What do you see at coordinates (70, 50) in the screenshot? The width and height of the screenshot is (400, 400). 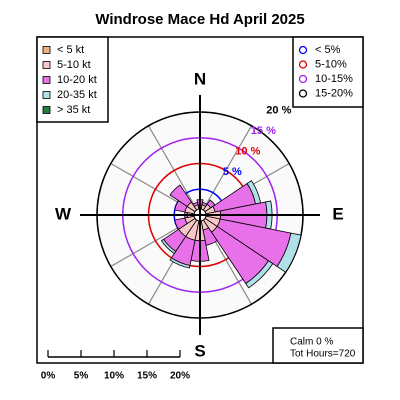 I see `legend-label: < 5 kt` at bounding box center [70, 50].